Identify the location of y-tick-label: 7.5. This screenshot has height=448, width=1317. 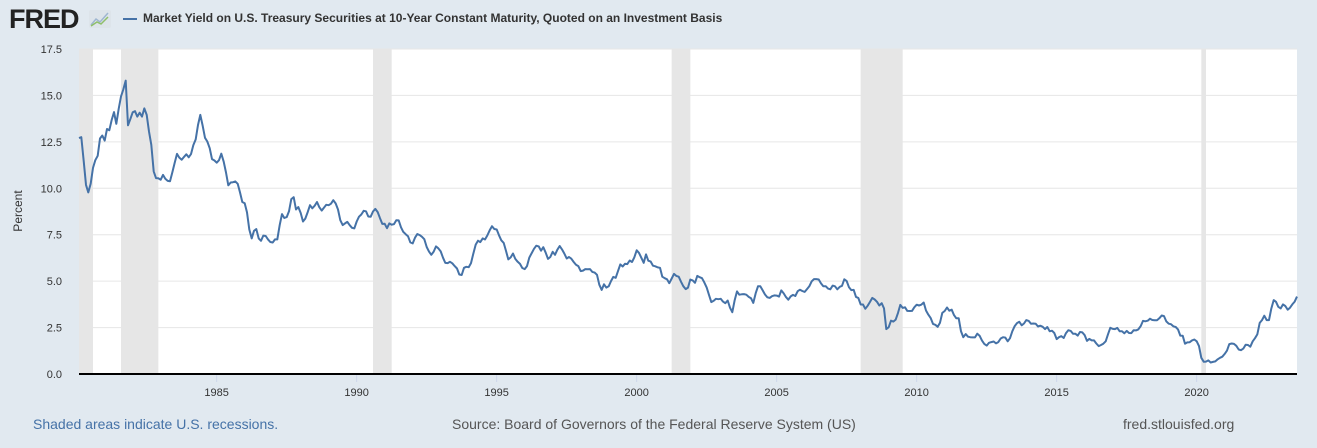
(54, 236).